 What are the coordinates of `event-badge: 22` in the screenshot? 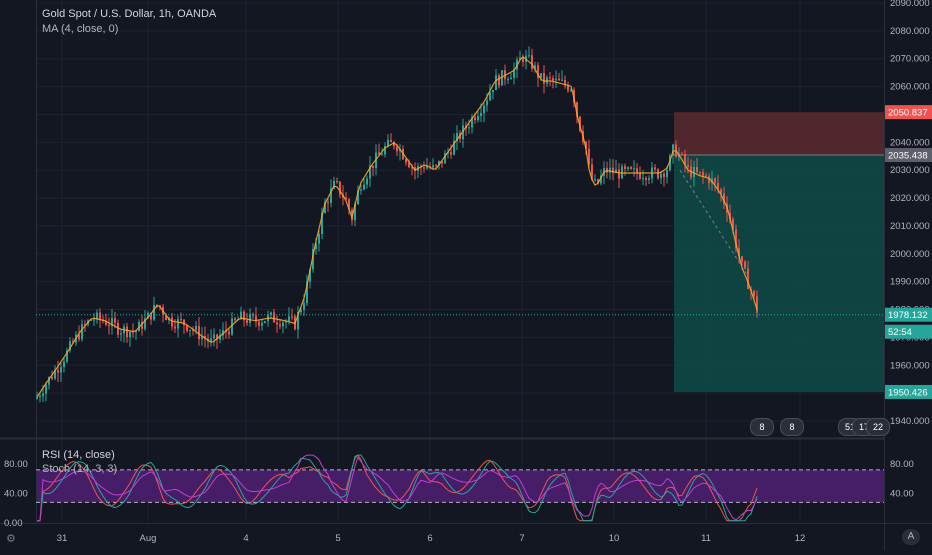 It's located at (878, 427).